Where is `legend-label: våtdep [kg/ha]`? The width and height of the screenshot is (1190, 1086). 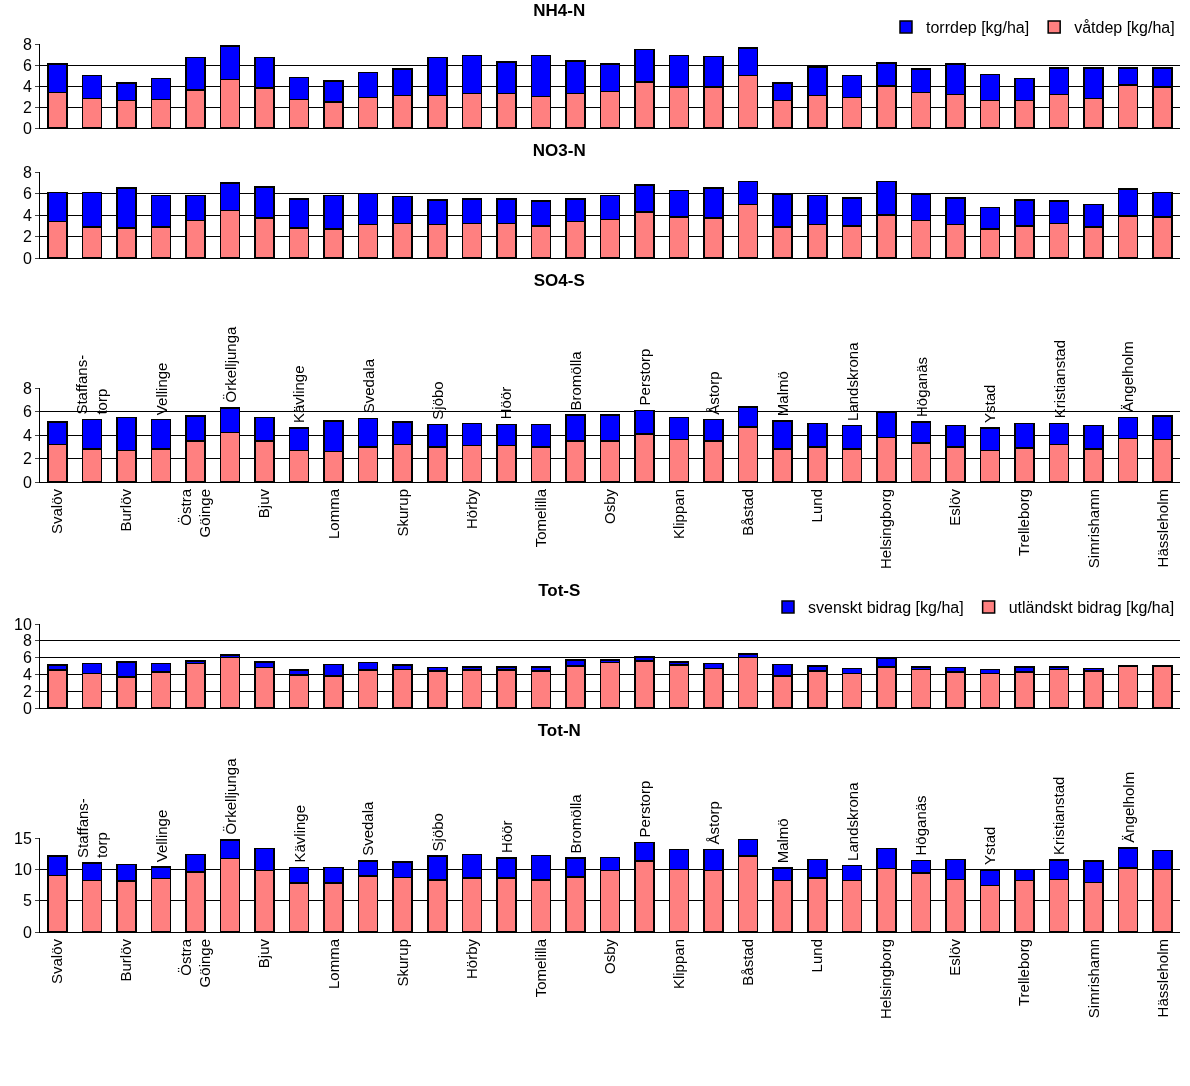
legend-label: våtdep [kg/ha] is located at coordinates (1124, 28).